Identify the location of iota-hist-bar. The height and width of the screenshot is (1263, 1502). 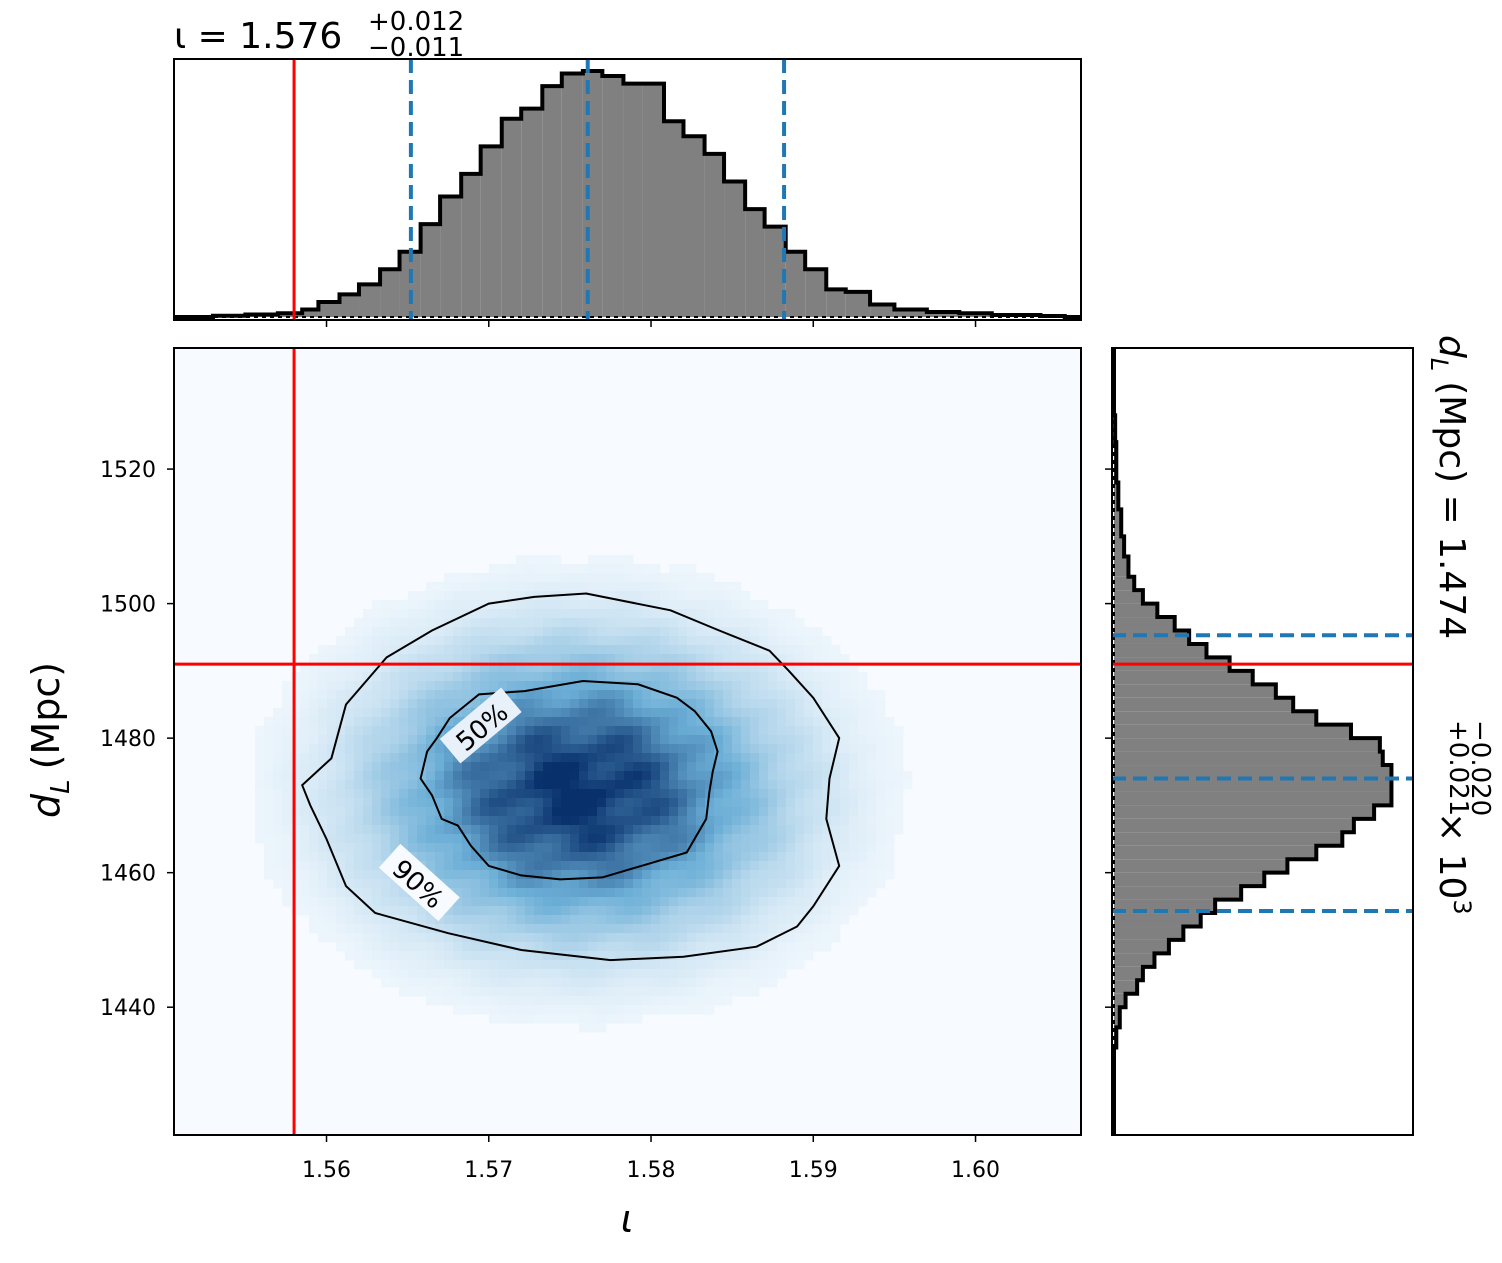
(694, 226).